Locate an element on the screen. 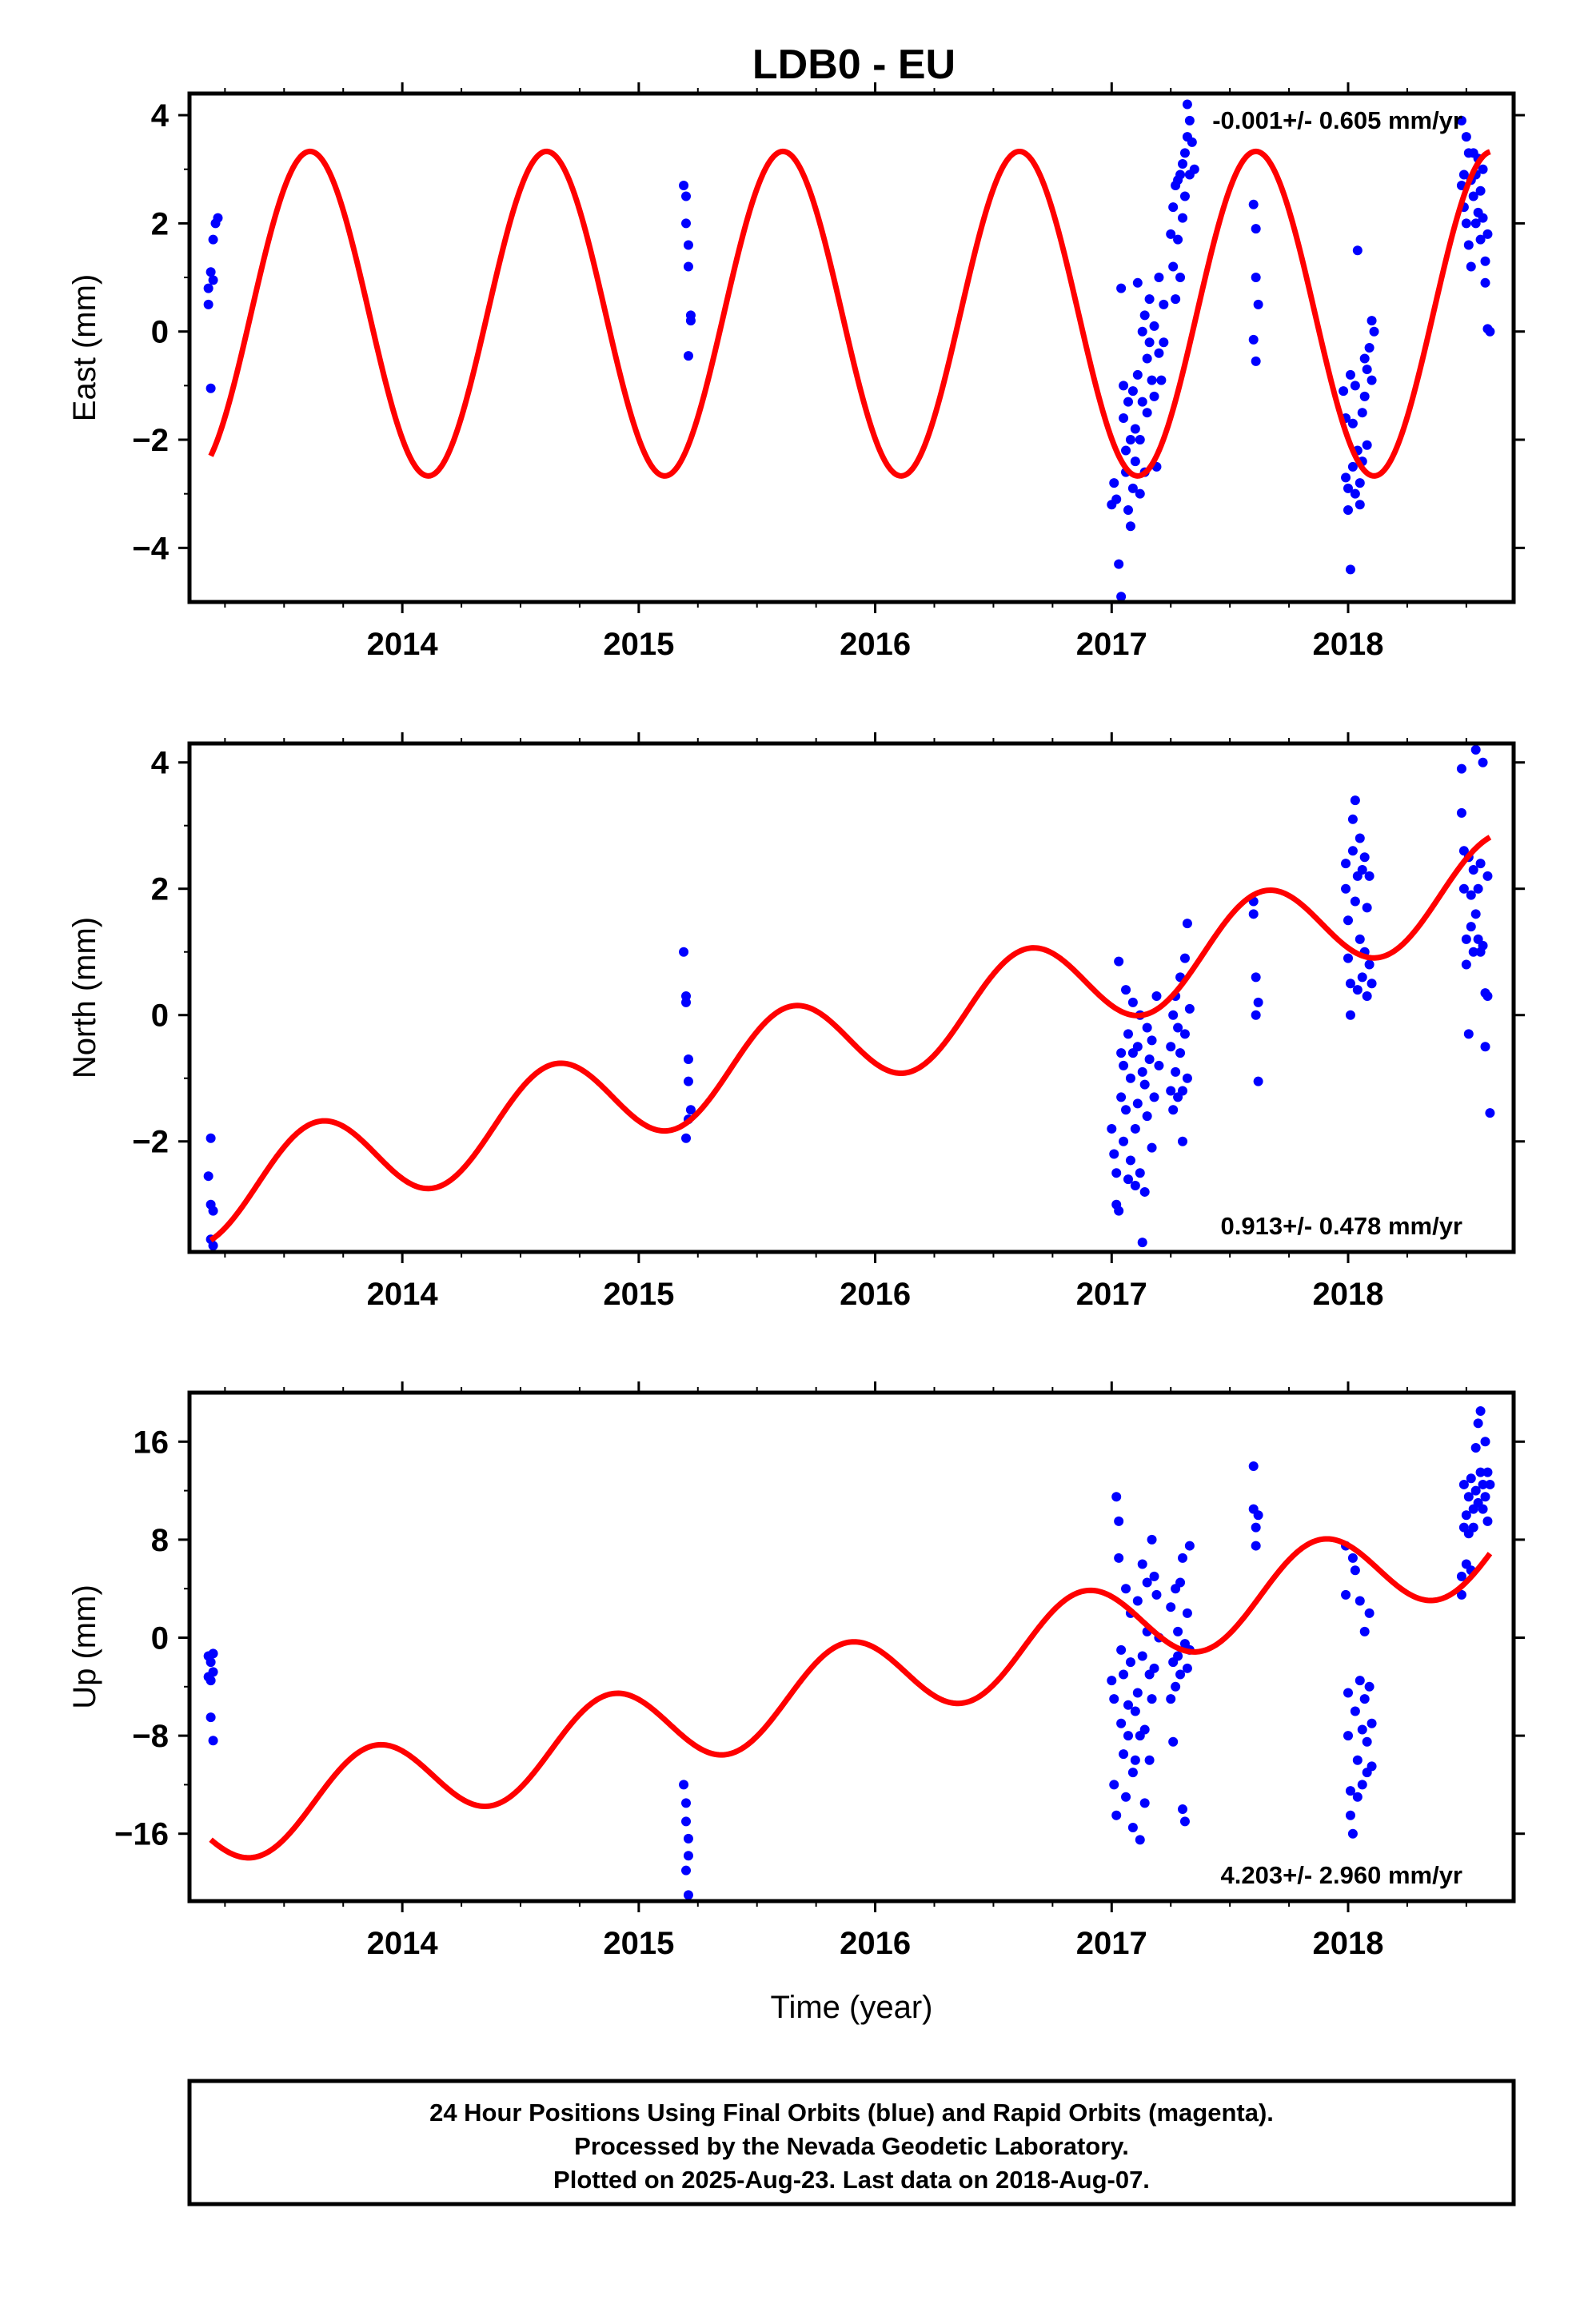  east-xtick-label: 2015 is located at coordinates (638, 644).